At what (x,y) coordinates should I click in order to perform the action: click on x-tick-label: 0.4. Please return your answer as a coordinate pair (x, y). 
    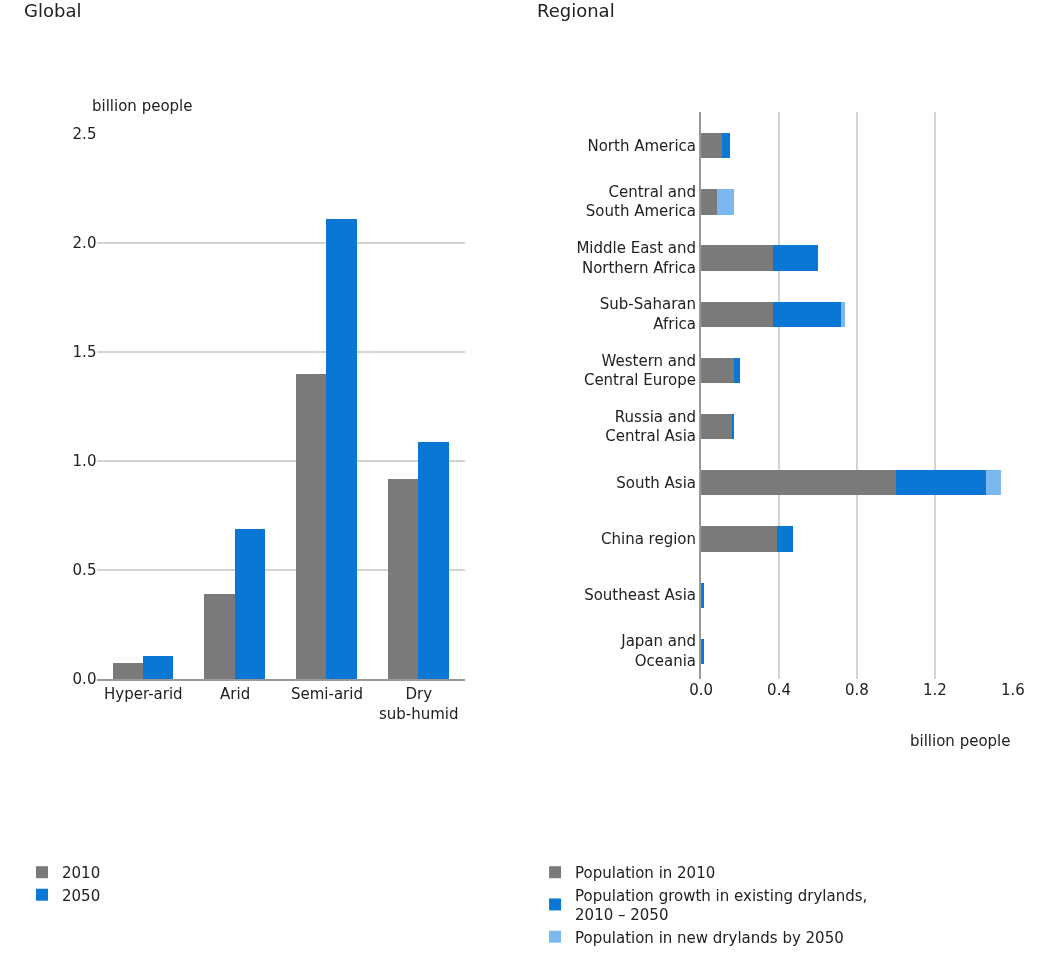
    Looking at the image, I should click on (779, 690).